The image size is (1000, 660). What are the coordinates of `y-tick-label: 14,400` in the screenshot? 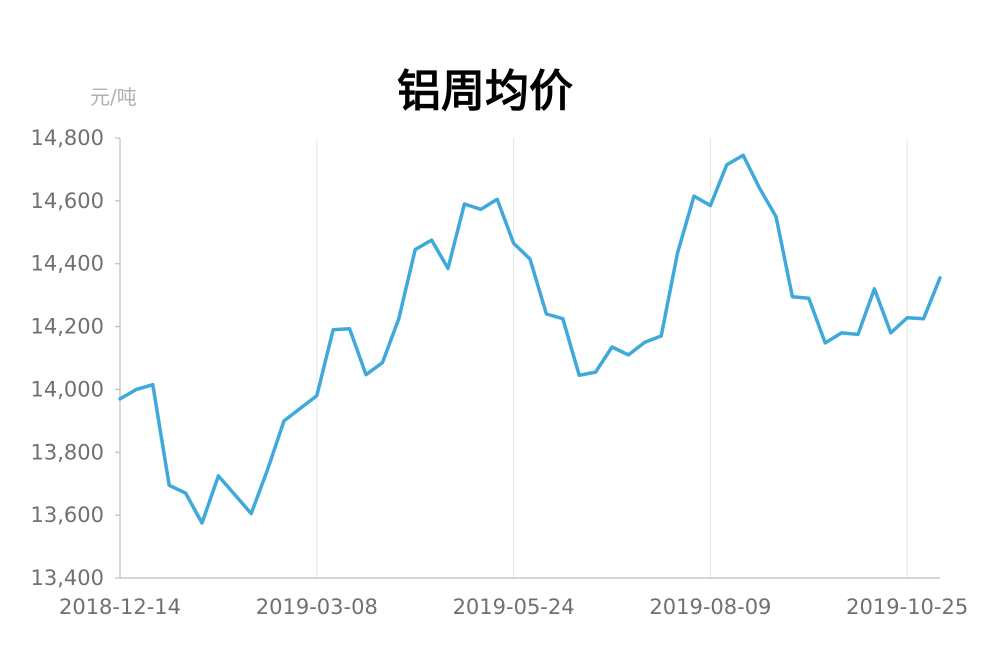 It's located at (67, 264).